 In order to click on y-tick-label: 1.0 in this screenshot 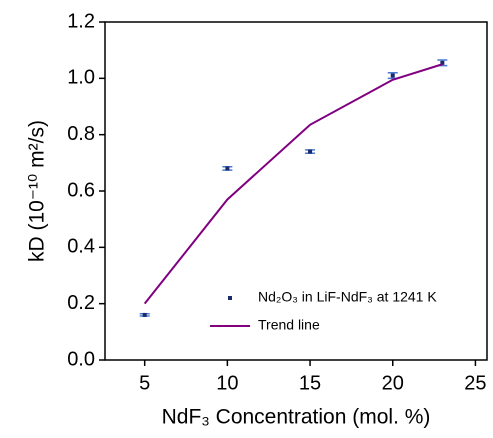, I will do `click(81, 78)`.